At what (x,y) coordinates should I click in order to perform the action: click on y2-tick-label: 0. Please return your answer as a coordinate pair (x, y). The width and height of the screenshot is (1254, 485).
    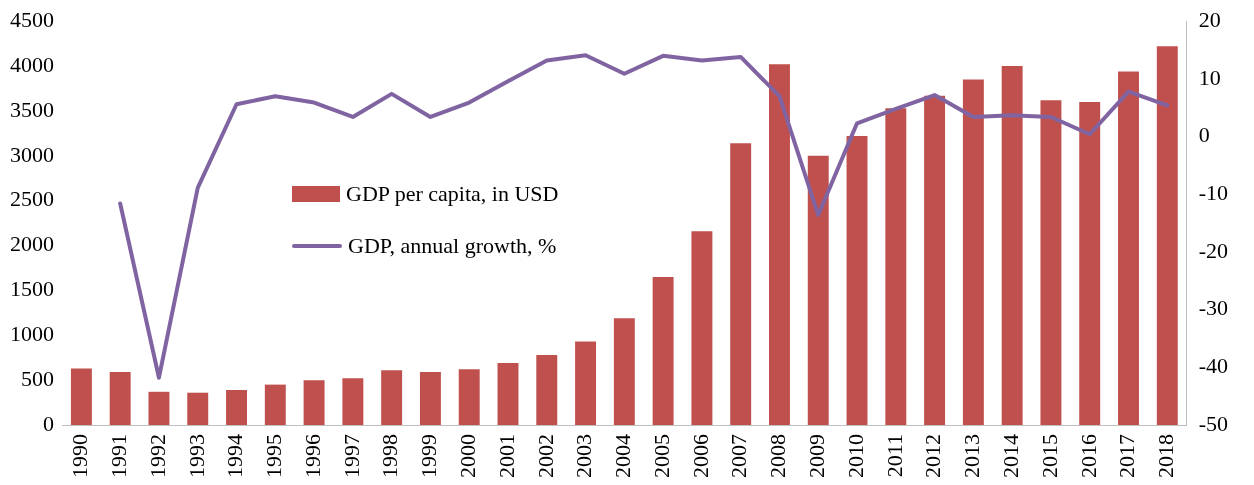
    Looking at the image, I should click on (1204, 135).